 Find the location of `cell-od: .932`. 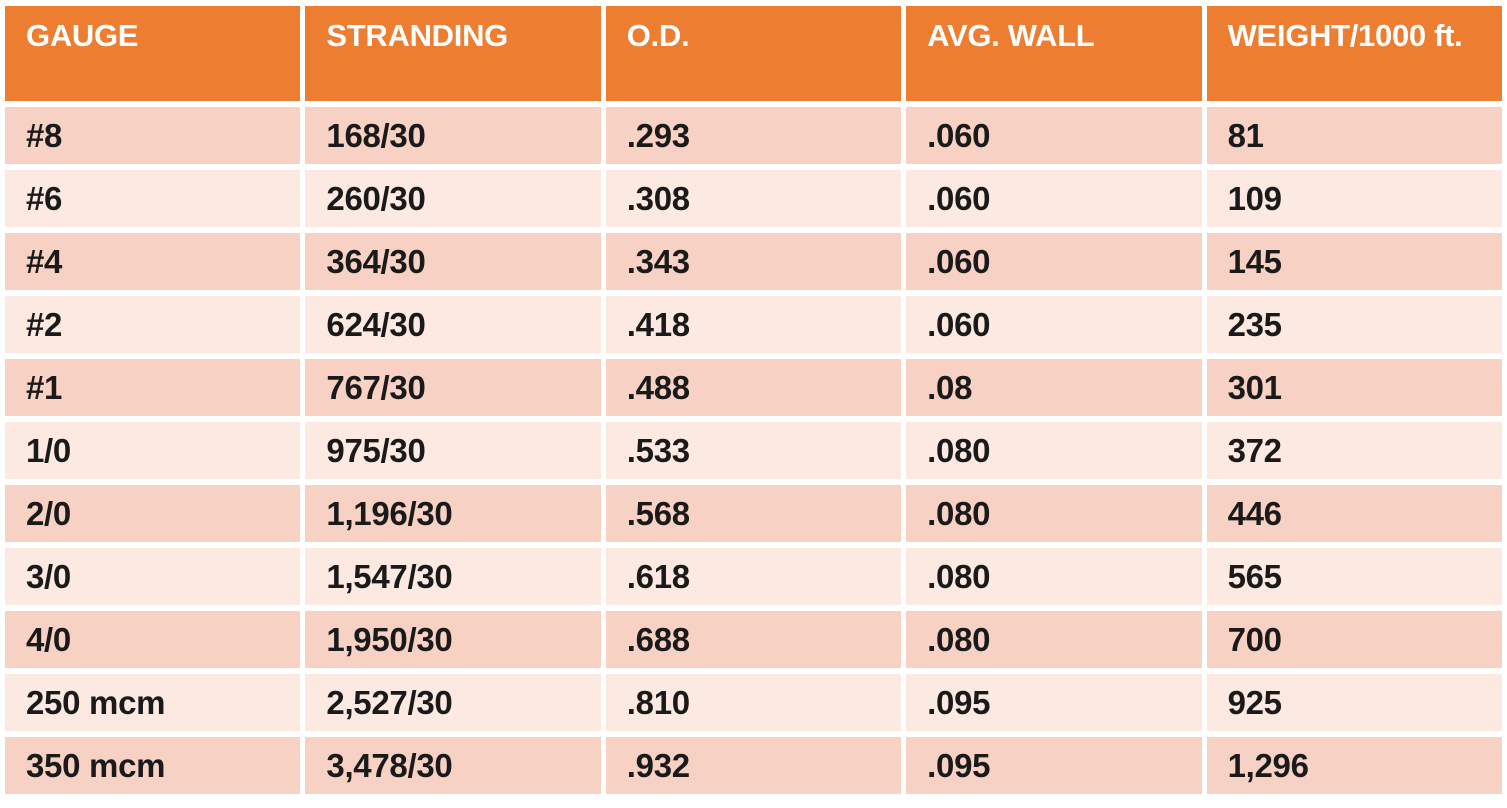

cell-od: .932 is located at coordinates (753, 765).